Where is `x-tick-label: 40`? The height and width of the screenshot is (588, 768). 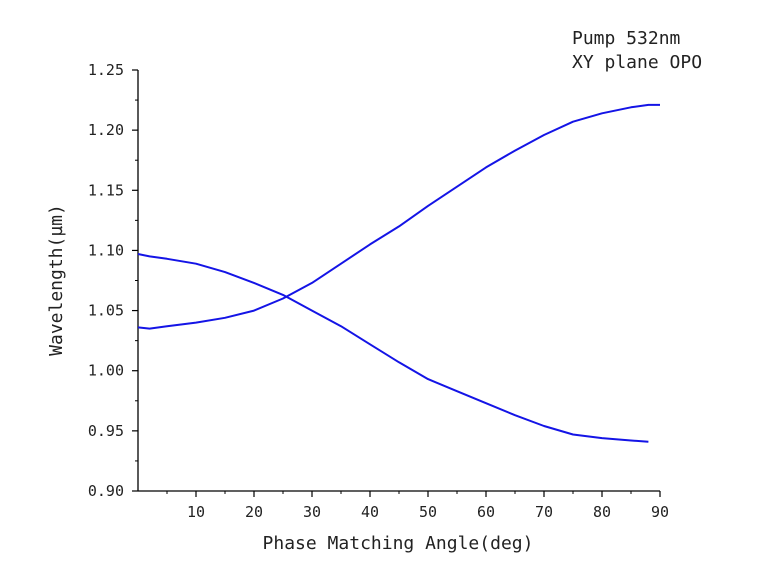 x-tick-label: 40 is located at coordinates (370, 512).